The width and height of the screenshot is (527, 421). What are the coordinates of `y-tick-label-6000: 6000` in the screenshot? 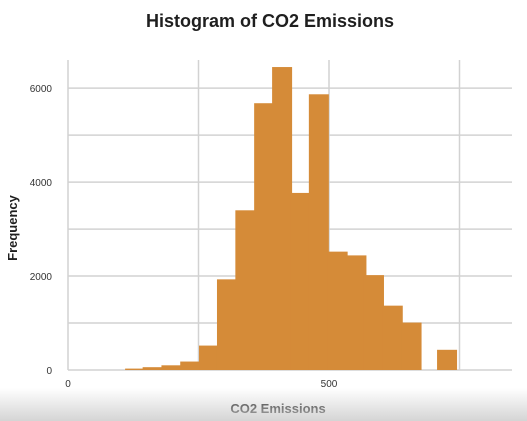 It's located at (41, 89).